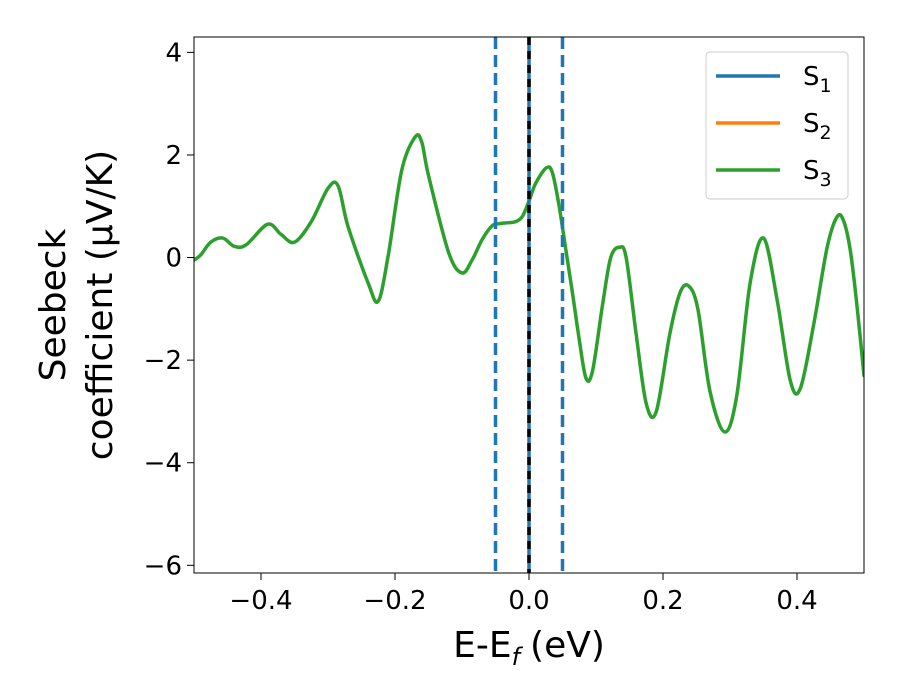 Image resolution: width=900 pixels, height=700 pixels. Describe the element at coordinates (817, 173) in the screenshot. I see `legend-label-s3: S3` at that location.